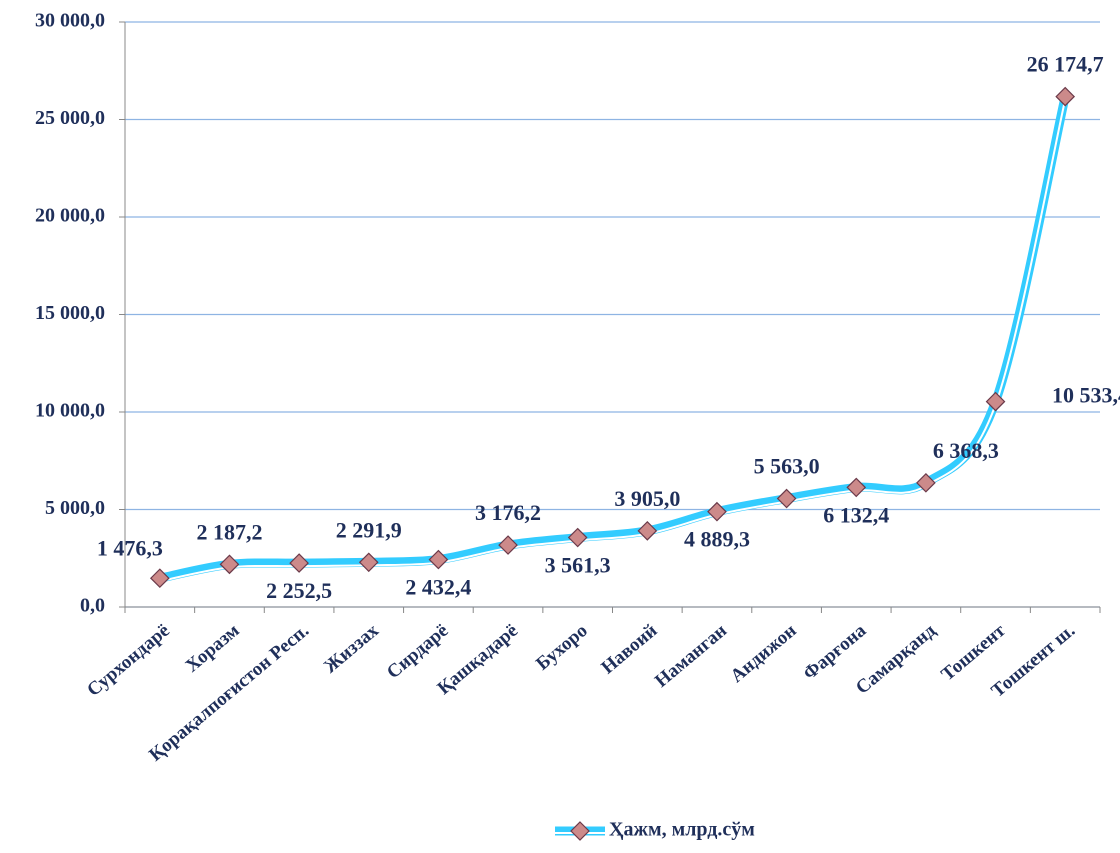 The height and width of the screenshot is (853, 1120). I want to click on x-tick-label: Бухоро, so click(561, 647).